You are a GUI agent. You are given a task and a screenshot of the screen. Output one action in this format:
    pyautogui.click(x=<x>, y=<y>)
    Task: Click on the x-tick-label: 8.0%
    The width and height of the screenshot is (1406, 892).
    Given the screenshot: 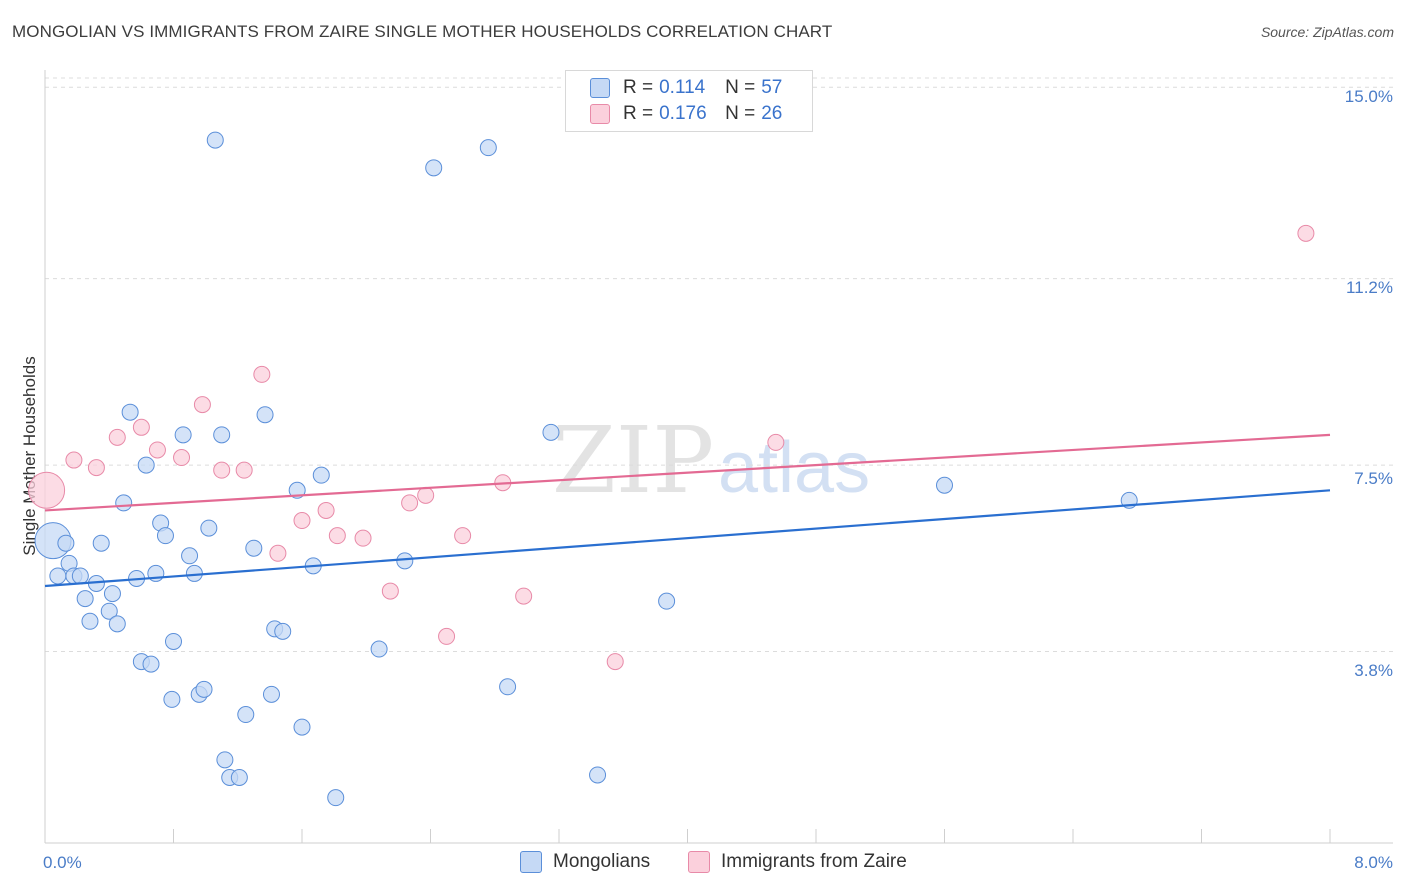 What is the action you would take?
    pyautogui.click(x=1373, y=862)
    